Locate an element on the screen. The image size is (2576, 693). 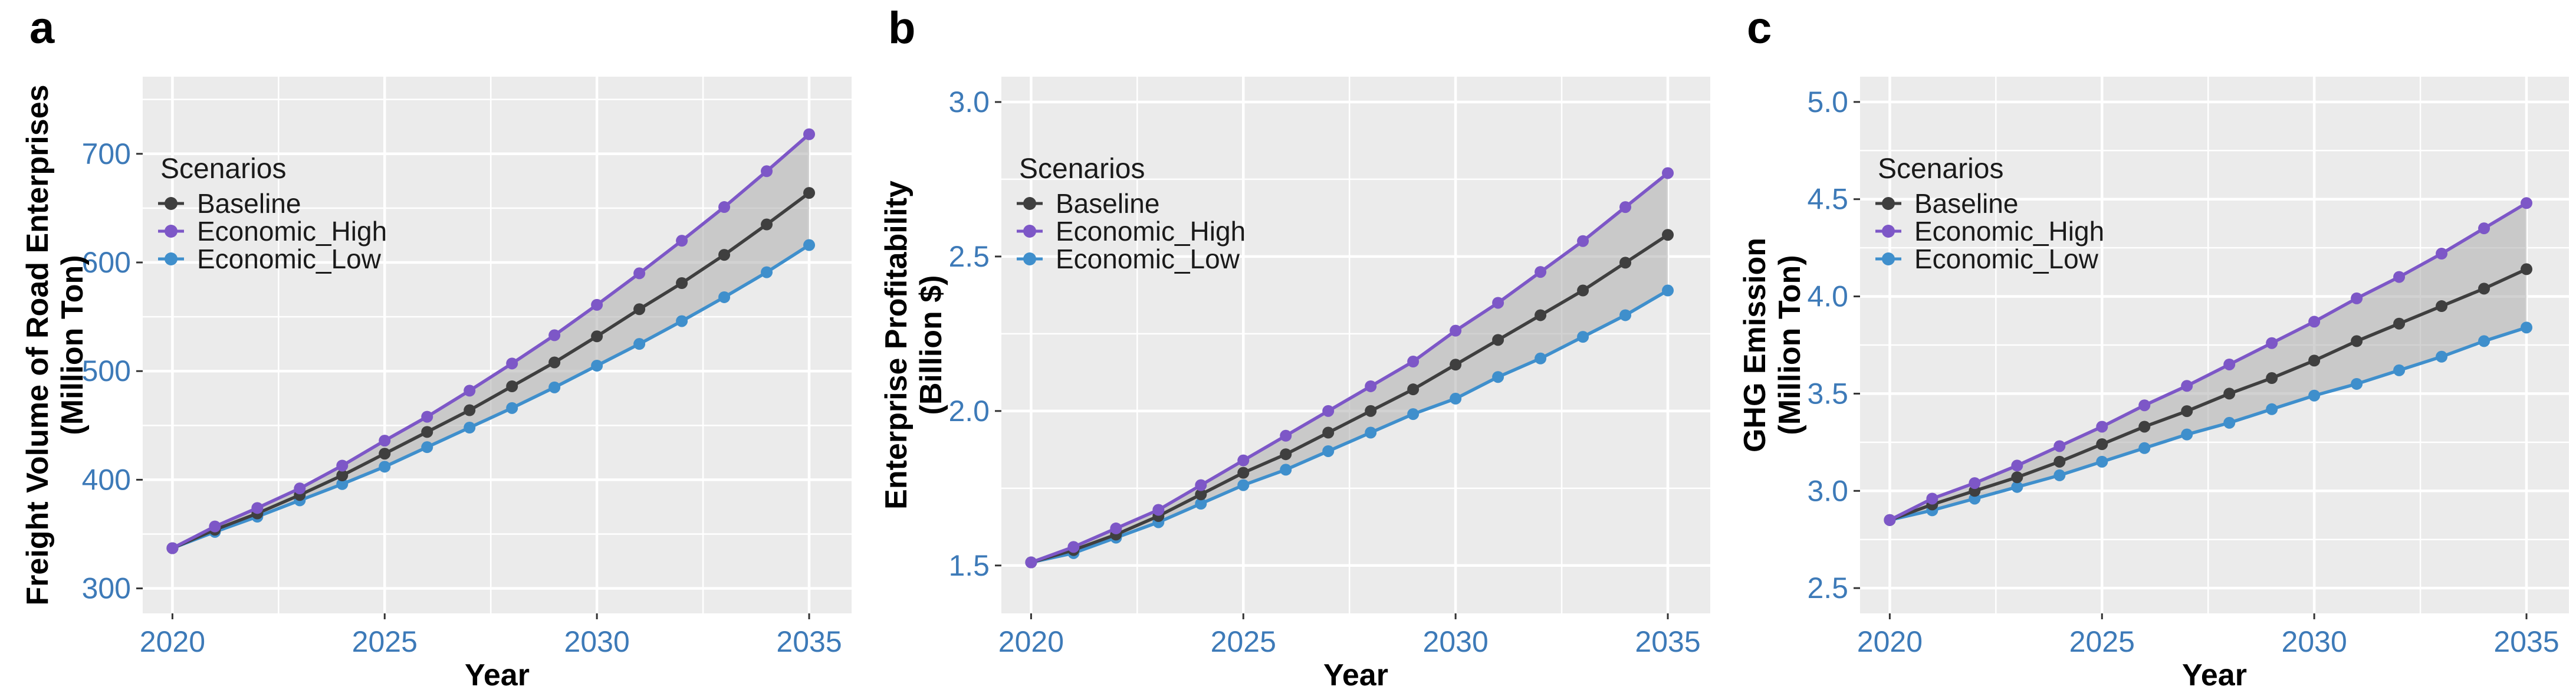
uncertainty-ribbon is located at coordinates (2208, 361).